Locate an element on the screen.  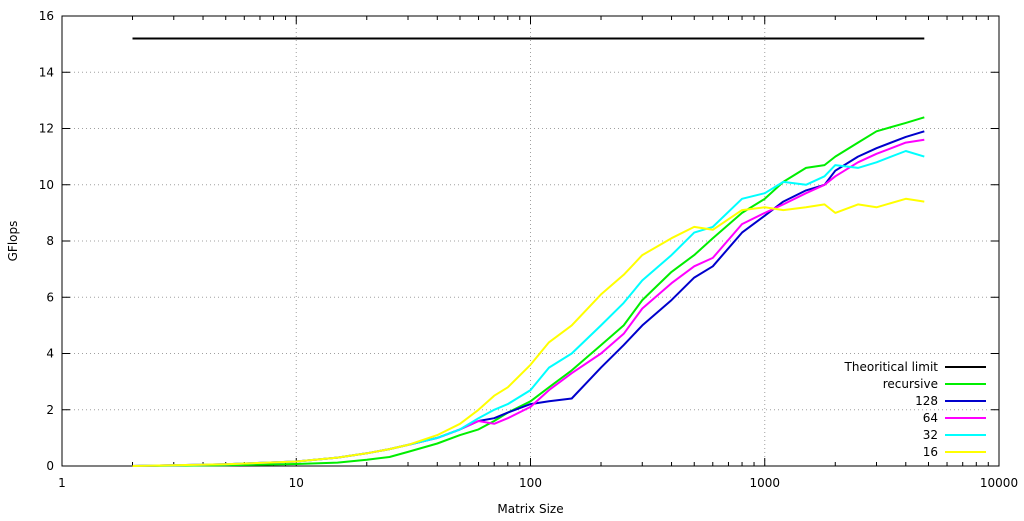
y-tick-label: 4 is located at coordinates (50, 354).